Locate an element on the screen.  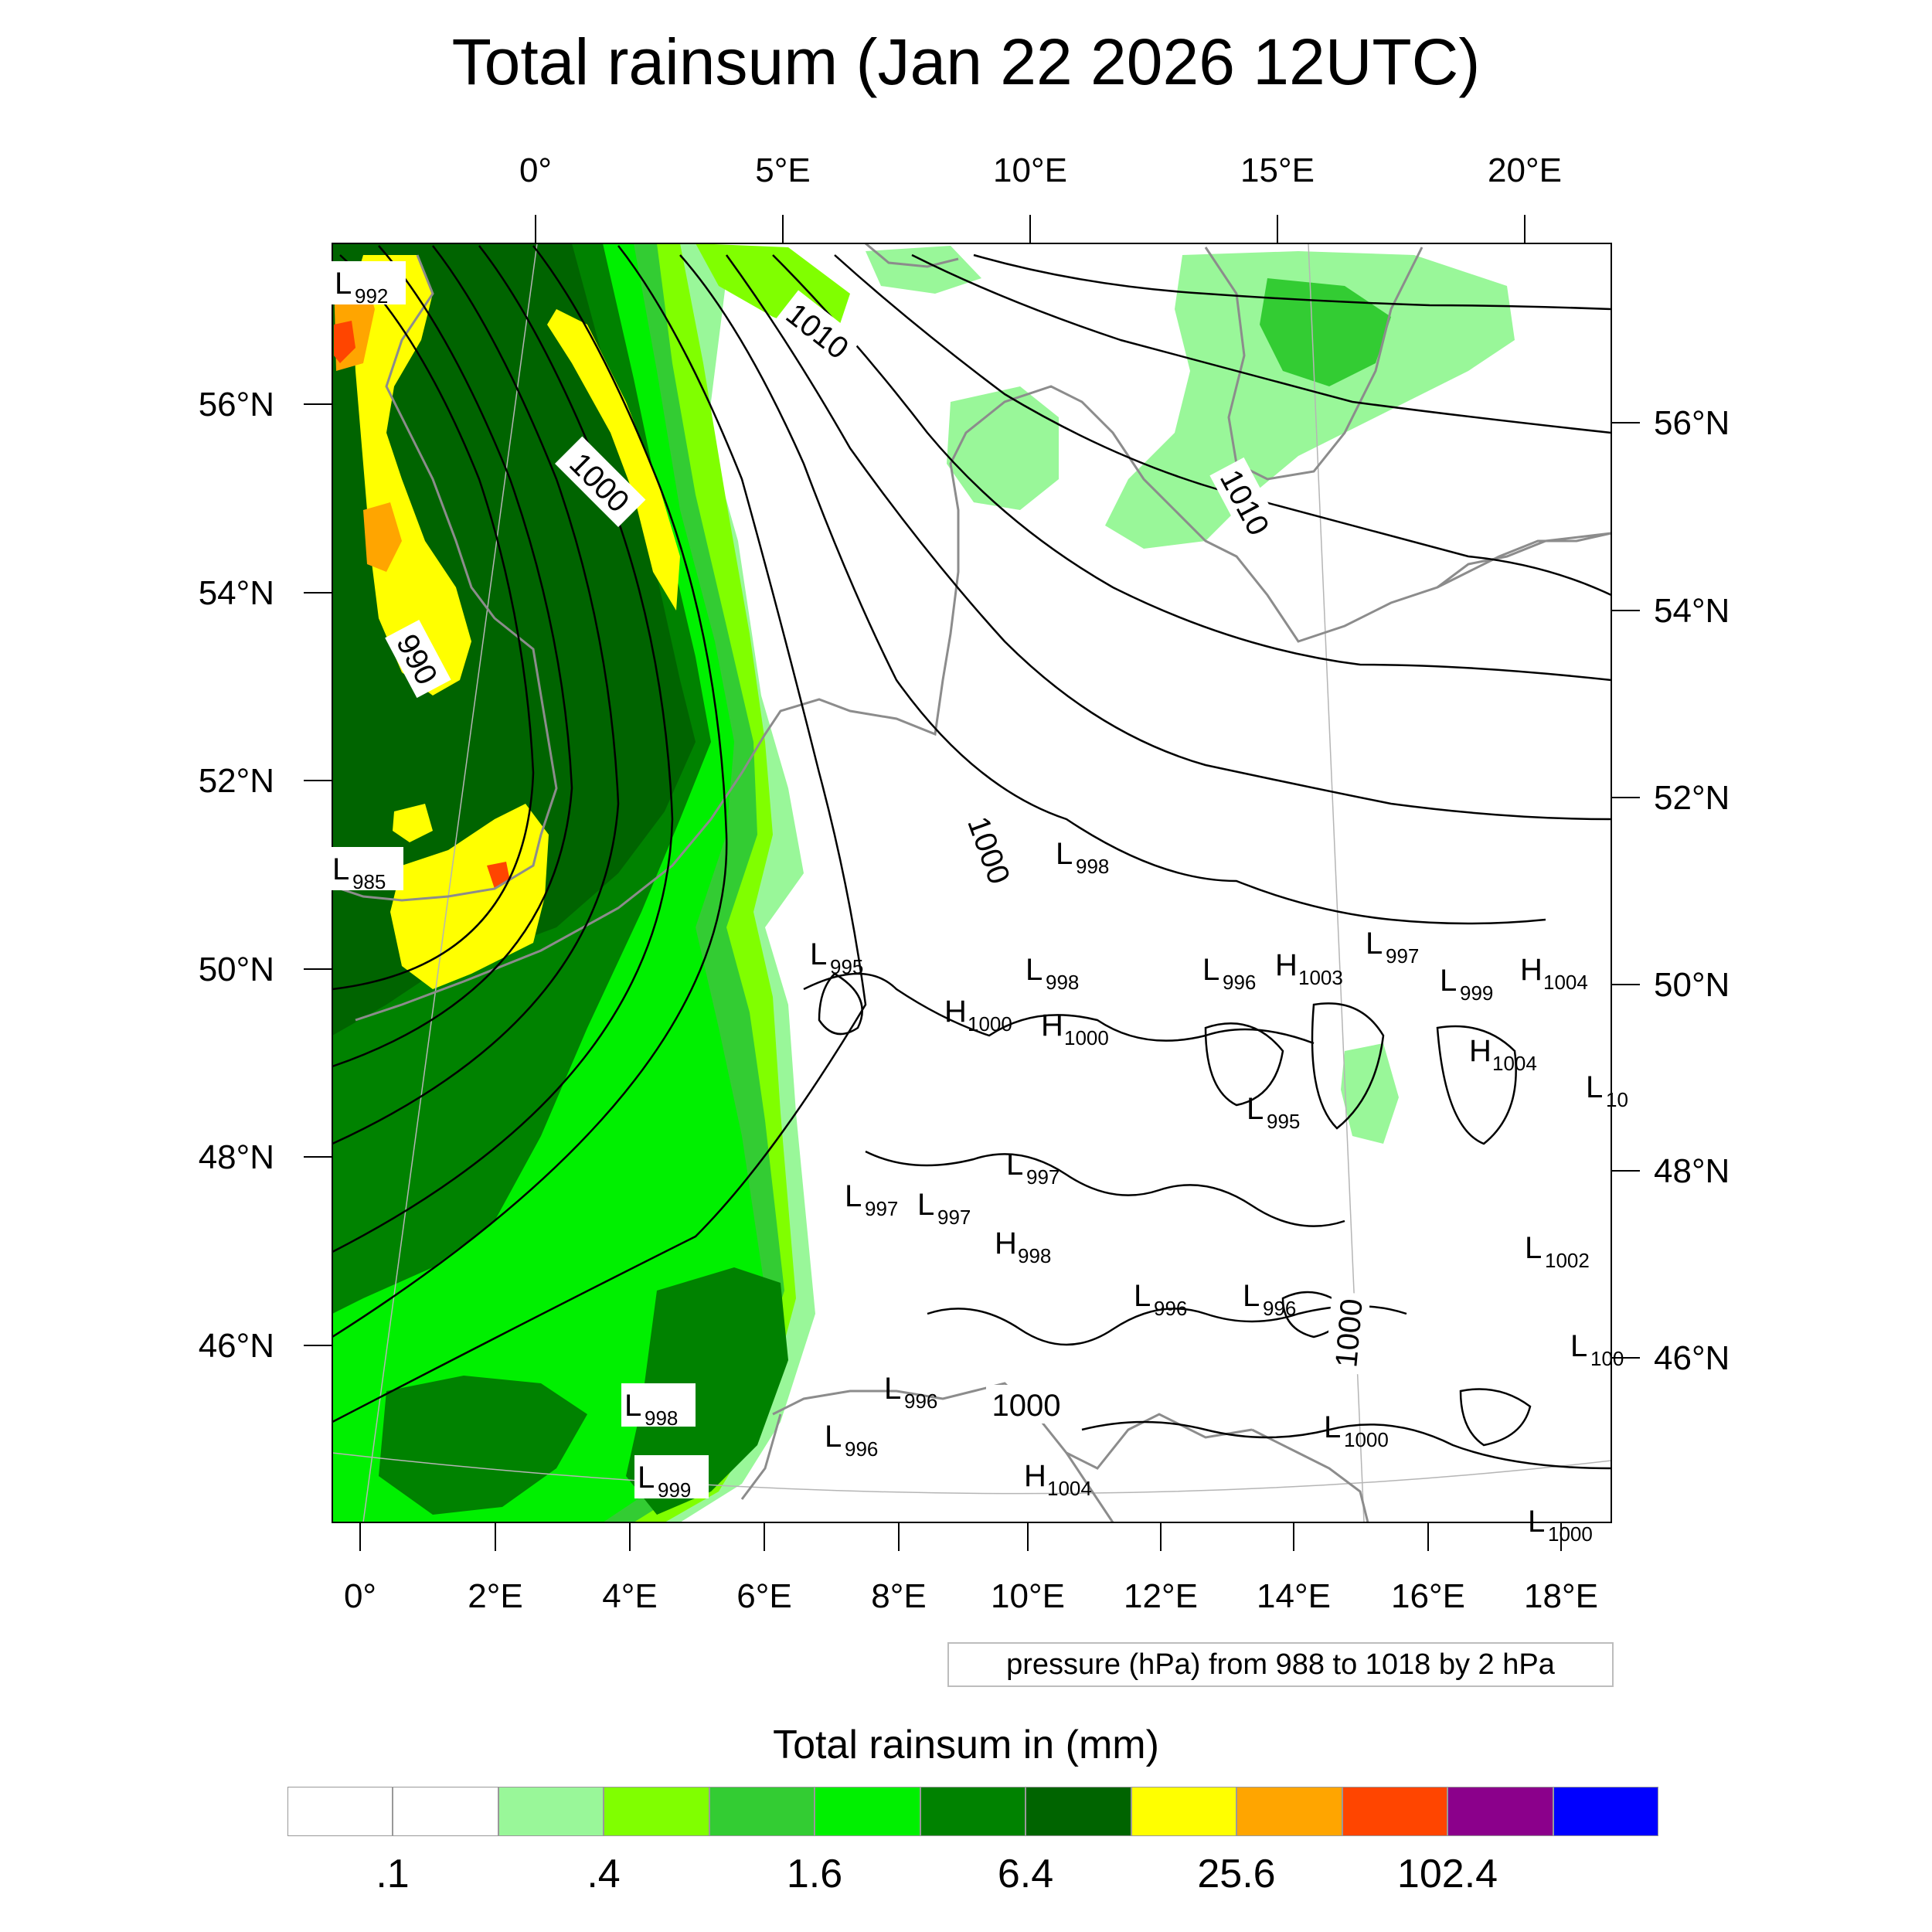
right-axis-labels: 56°N 54°N 52°N 50°N 48°N 46°N is located at coordinates (1692, 891).